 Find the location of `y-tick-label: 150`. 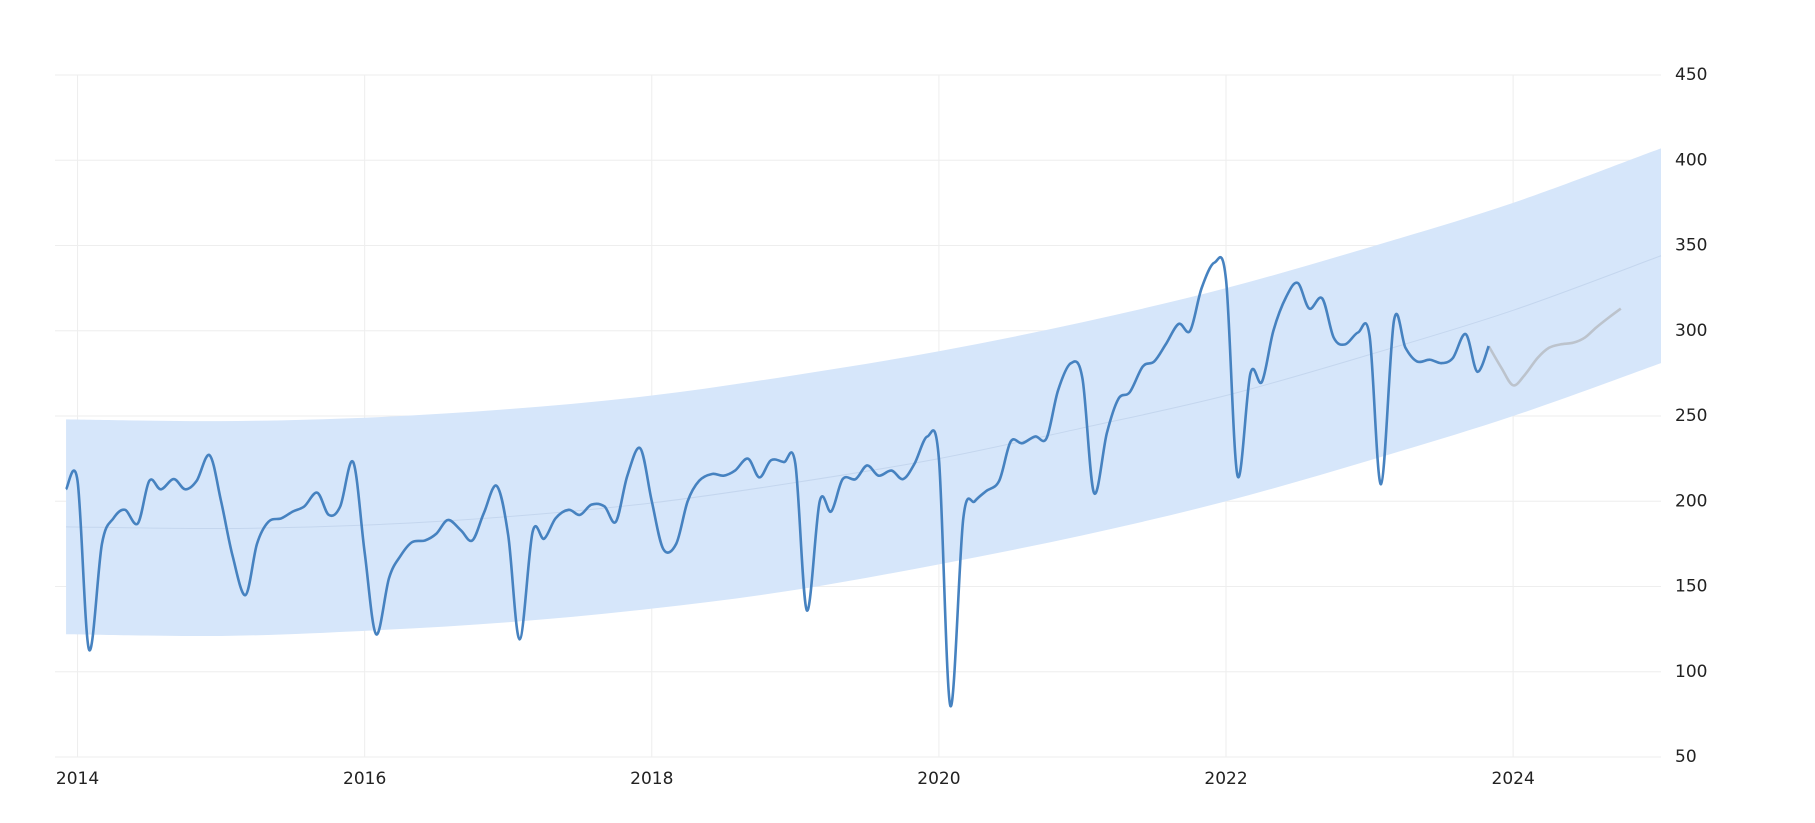

y-tick-label: 150 is located at coordinates (1691, 587).